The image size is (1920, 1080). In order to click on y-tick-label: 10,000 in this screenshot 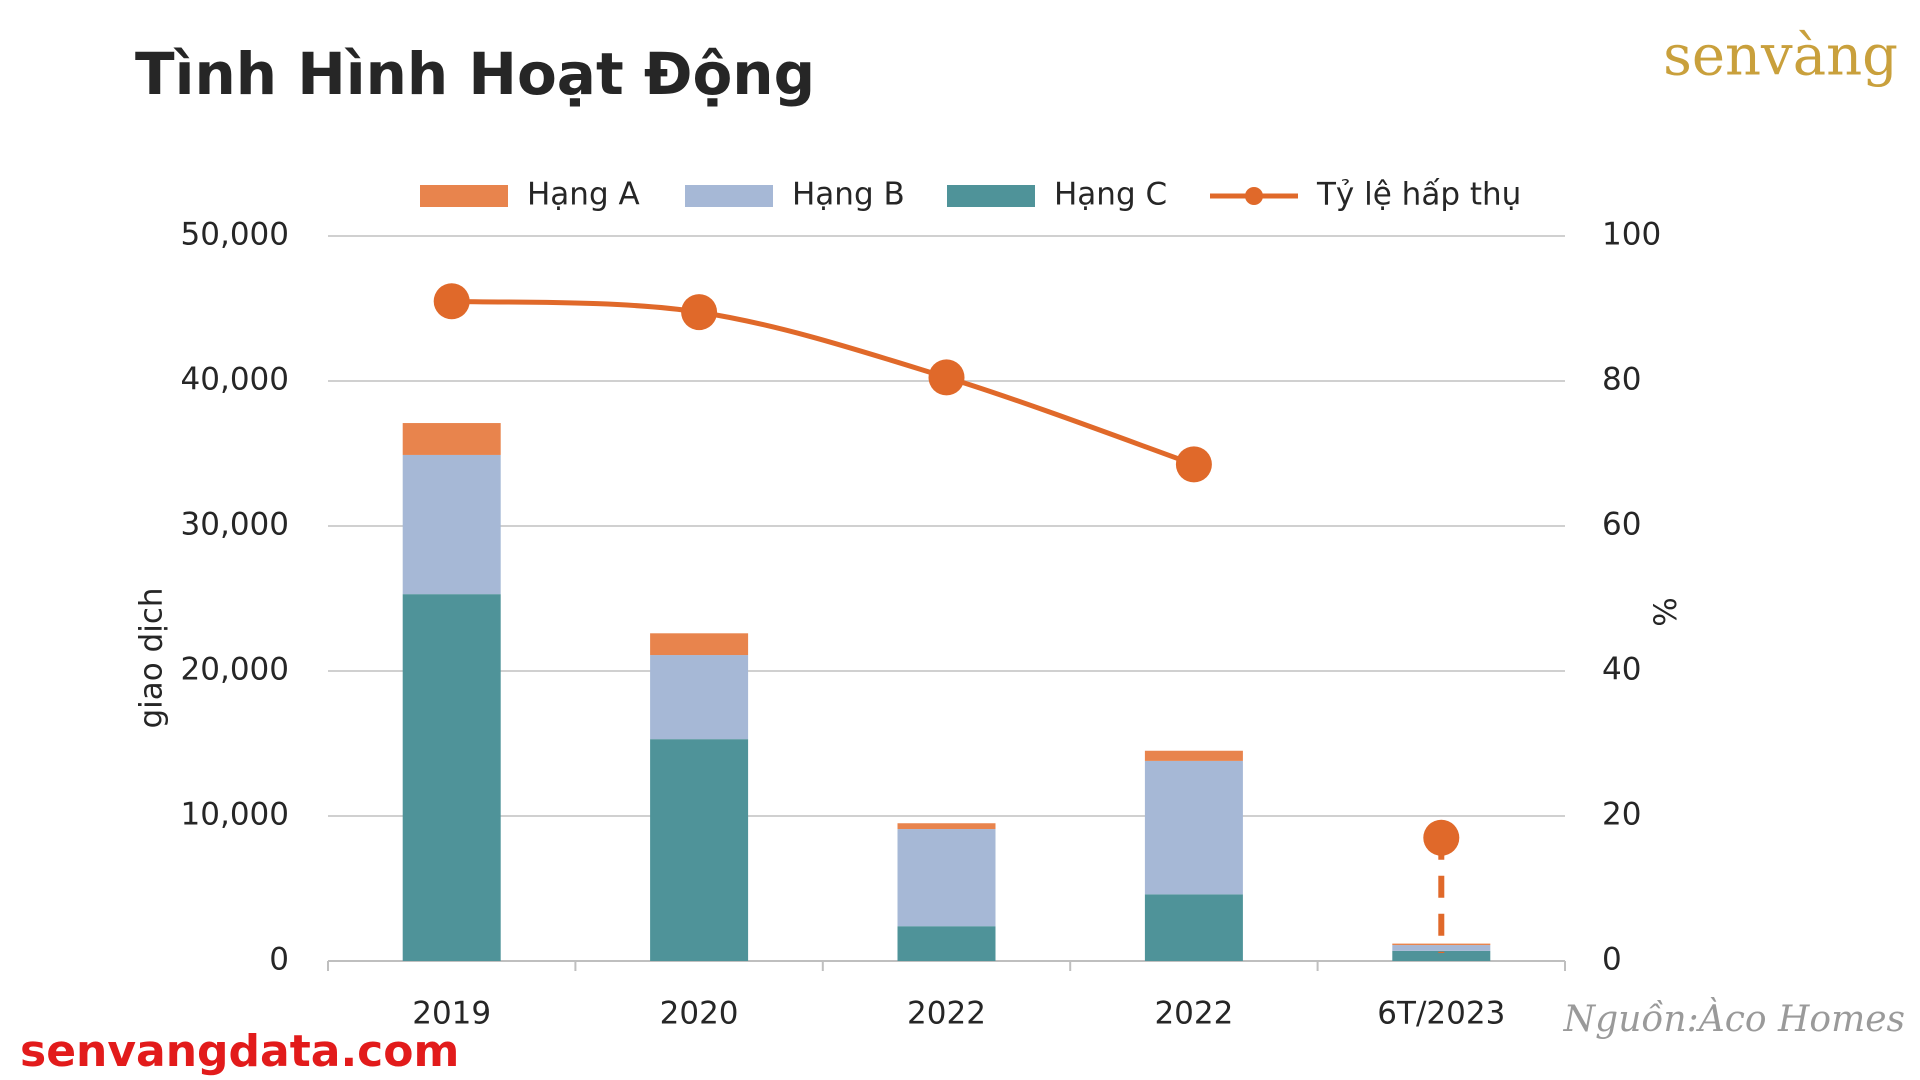, I will do `click(235, 815)`.